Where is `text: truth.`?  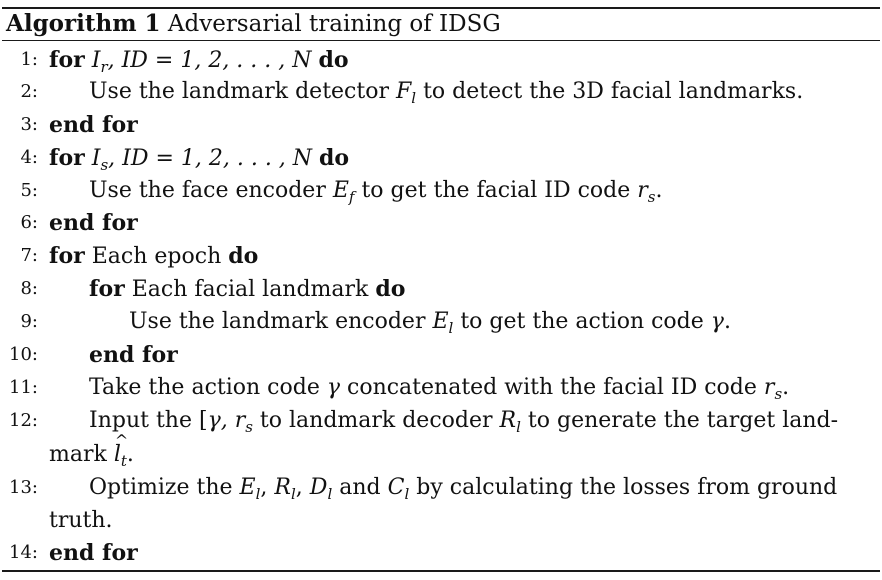 text: truth. is located at coordinates (81, 520).